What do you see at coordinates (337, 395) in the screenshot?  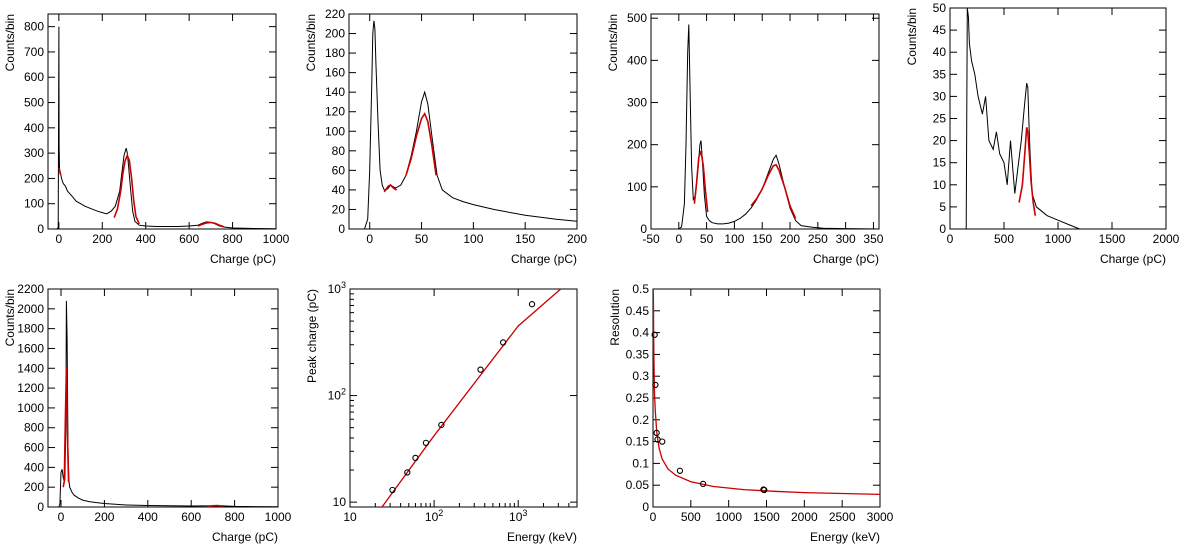 I see `y-tick-label: 102` at bounding box center [337, 395].